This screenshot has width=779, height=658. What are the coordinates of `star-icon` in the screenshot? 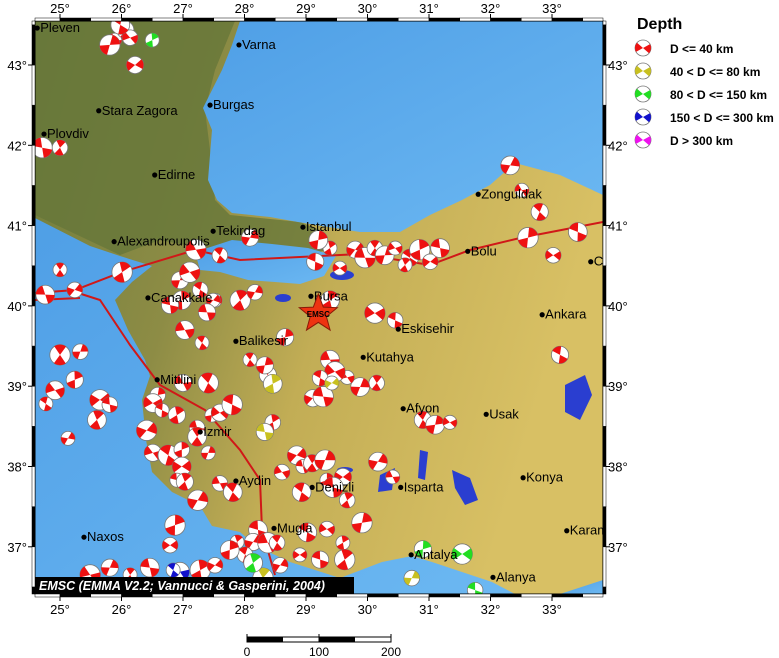 It's located at (318, 312).